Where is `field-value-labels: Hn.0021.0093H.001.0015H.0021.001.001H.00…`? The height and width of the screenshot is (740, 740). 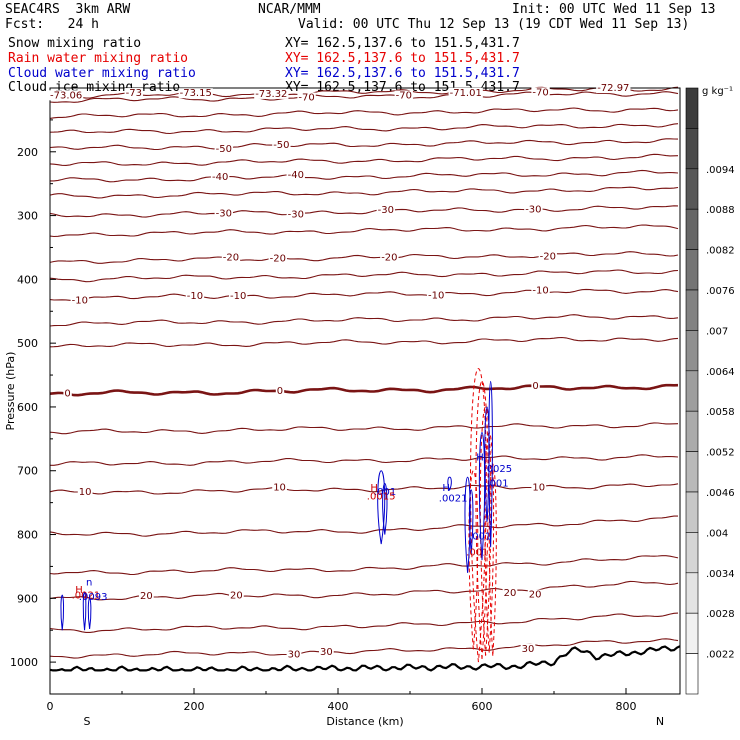
field-value-labels: Hn.0021.0093H.001.0015H.0021.001.001H.00… is located at coordinates (292, 528).